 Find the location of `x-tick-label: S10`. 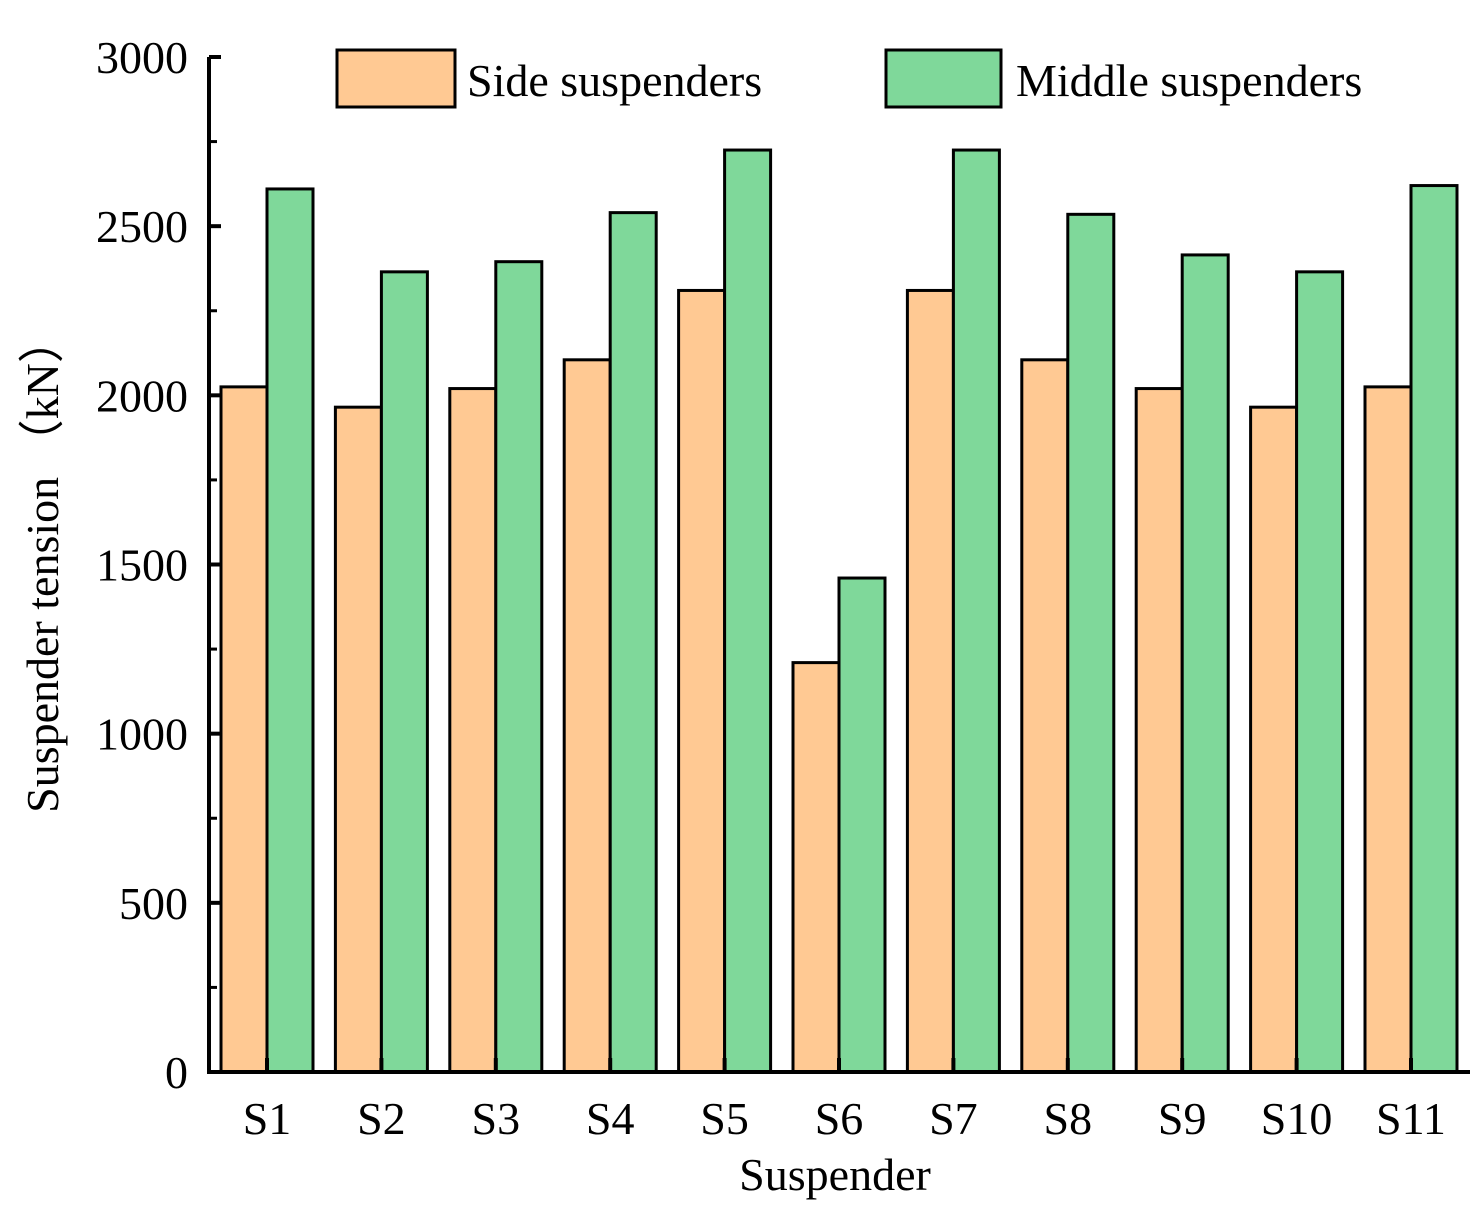

x-tick-label: S10 is located at coordinates (1297, 1118).